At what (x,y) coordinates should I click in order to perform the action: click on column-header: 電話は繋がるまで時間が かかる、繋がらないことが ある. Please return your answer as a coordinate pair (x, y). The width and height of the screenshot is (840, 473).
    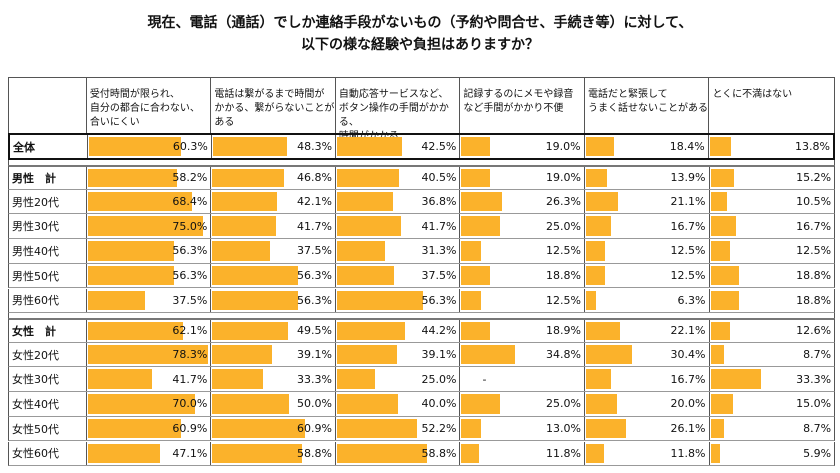
    Looking at the image, I should click on (273, 105).